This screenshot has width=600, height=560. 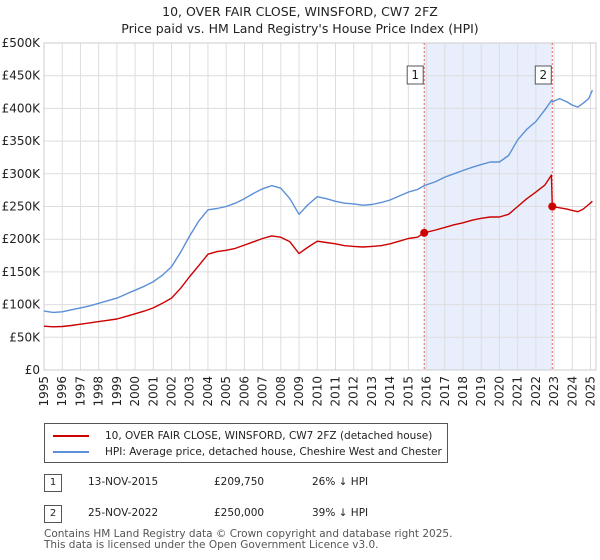 I want to click on x-tick-label: 2013, so click(x=372, y=391).